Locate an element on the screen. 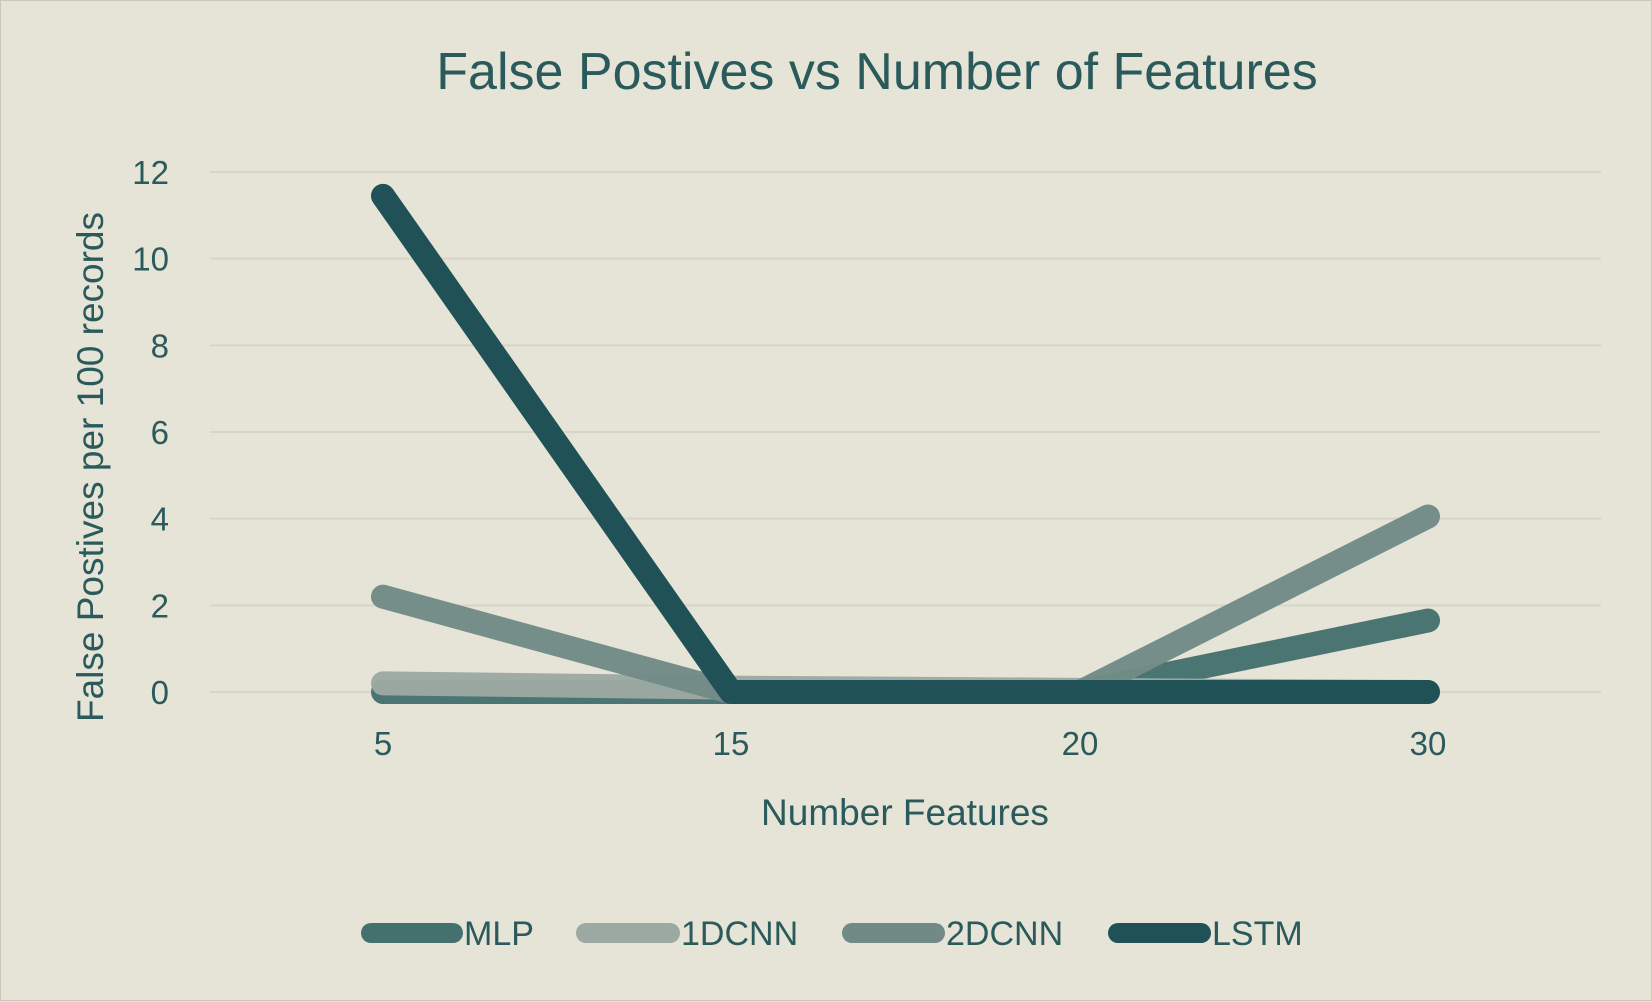 Image resolution: width=1652 pixels, height=1002 pixels. y-tick-label: 0 is located at coordinates (160, 692).